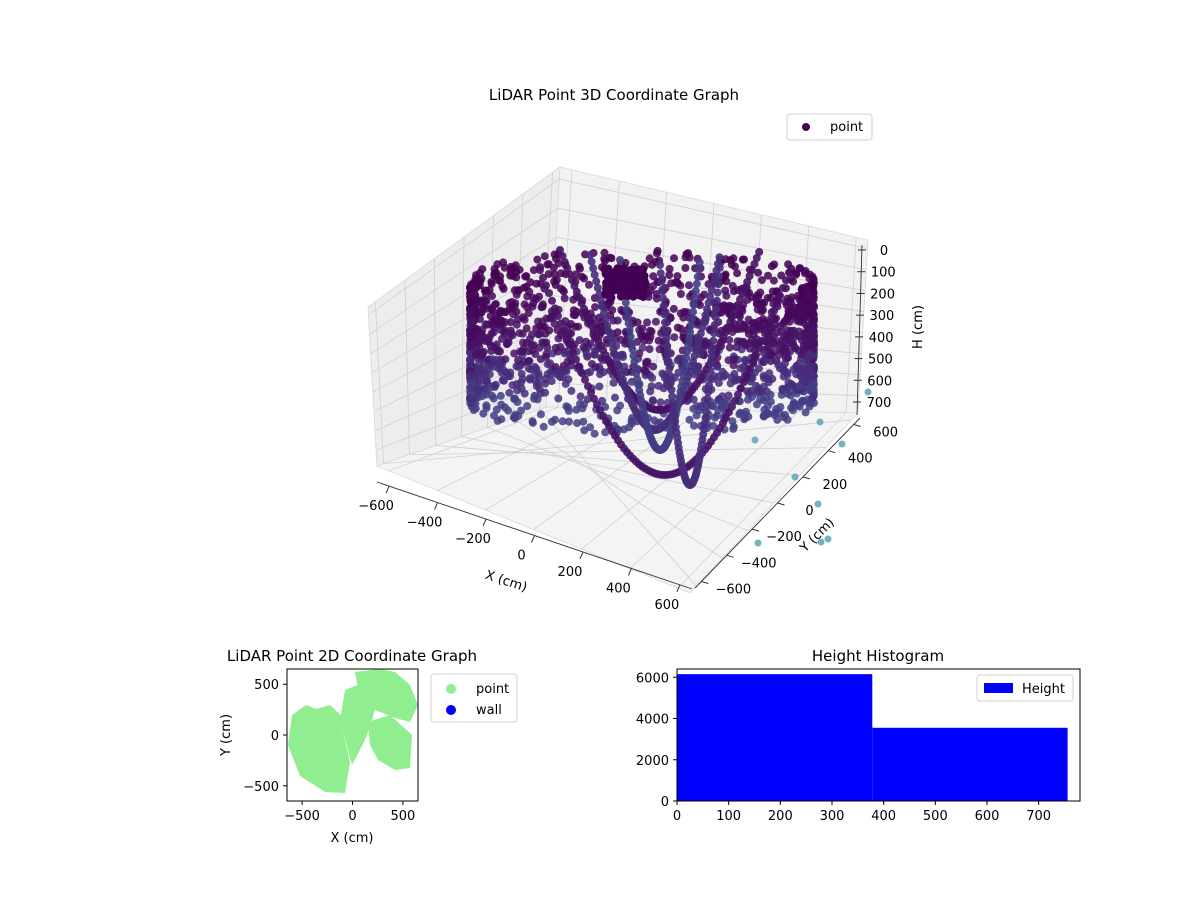 The width and height of the screenshot is (1200, 900). What do you see at coordinates (775, 737) in the screenshot?
I see `histogram-bar` at bounding box center [775, 737].